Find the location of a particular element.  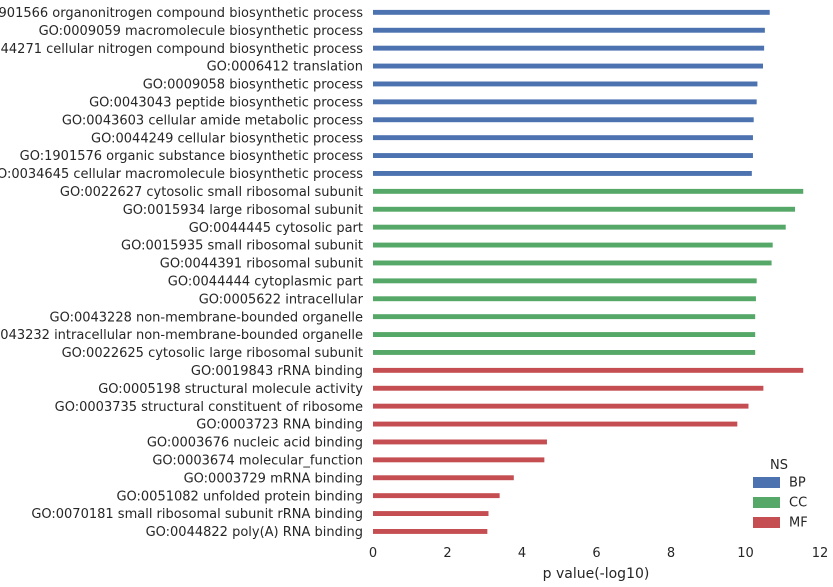

category-label: GO:0044445 cytosolic part is located at coordinates (276, 228).